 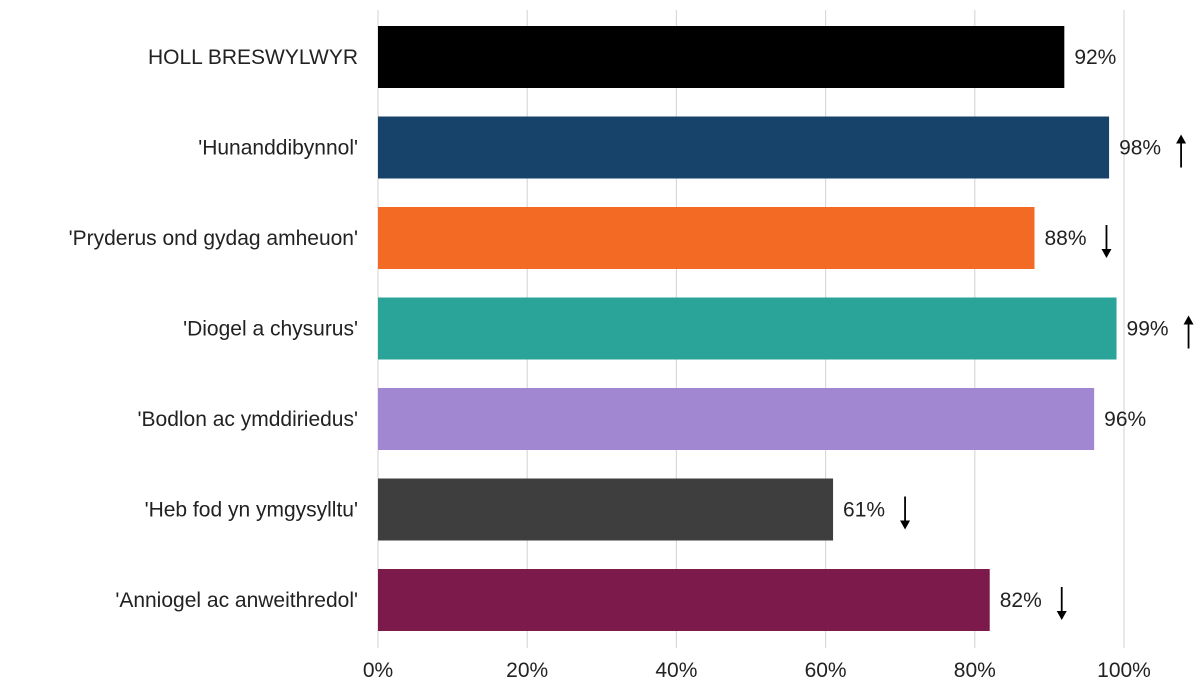 I want to click on value-label: 99%, so click(x=1148, y=329).